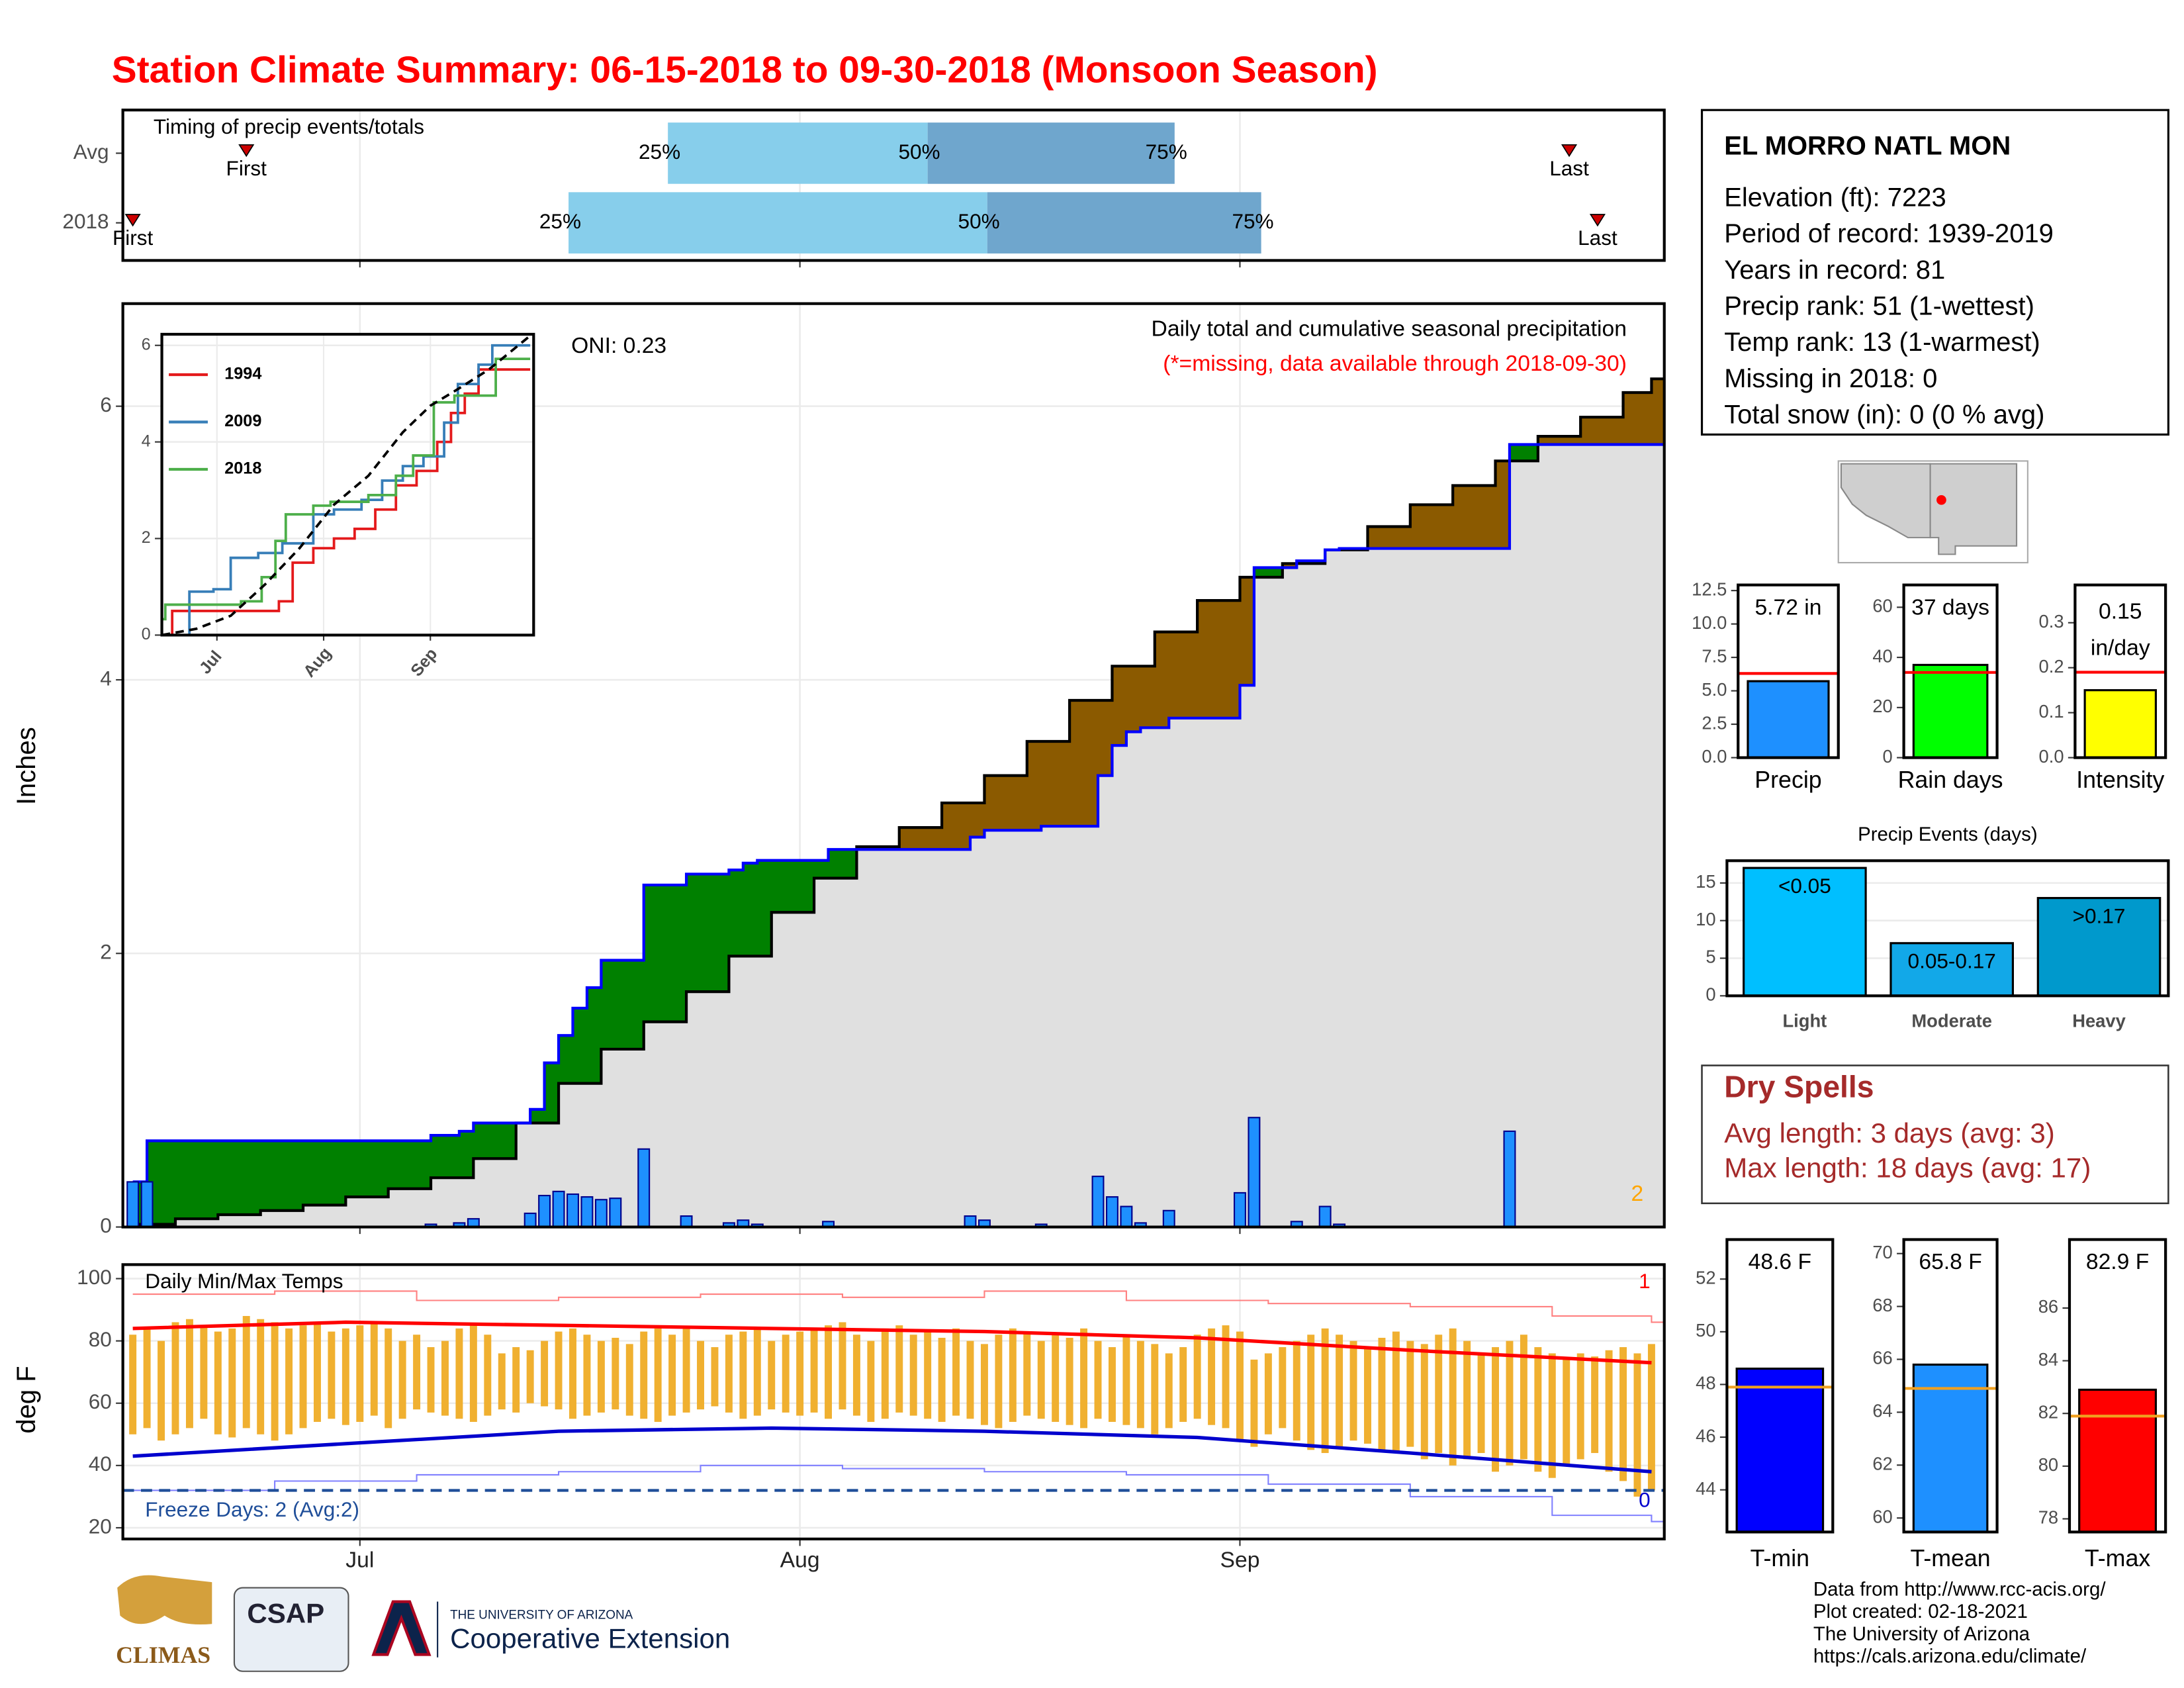  What do you see at coordinates (289, 126) in the screenshot?
I see `panel-title: Timing of precip events/totals` at bounding box center [289, 126].